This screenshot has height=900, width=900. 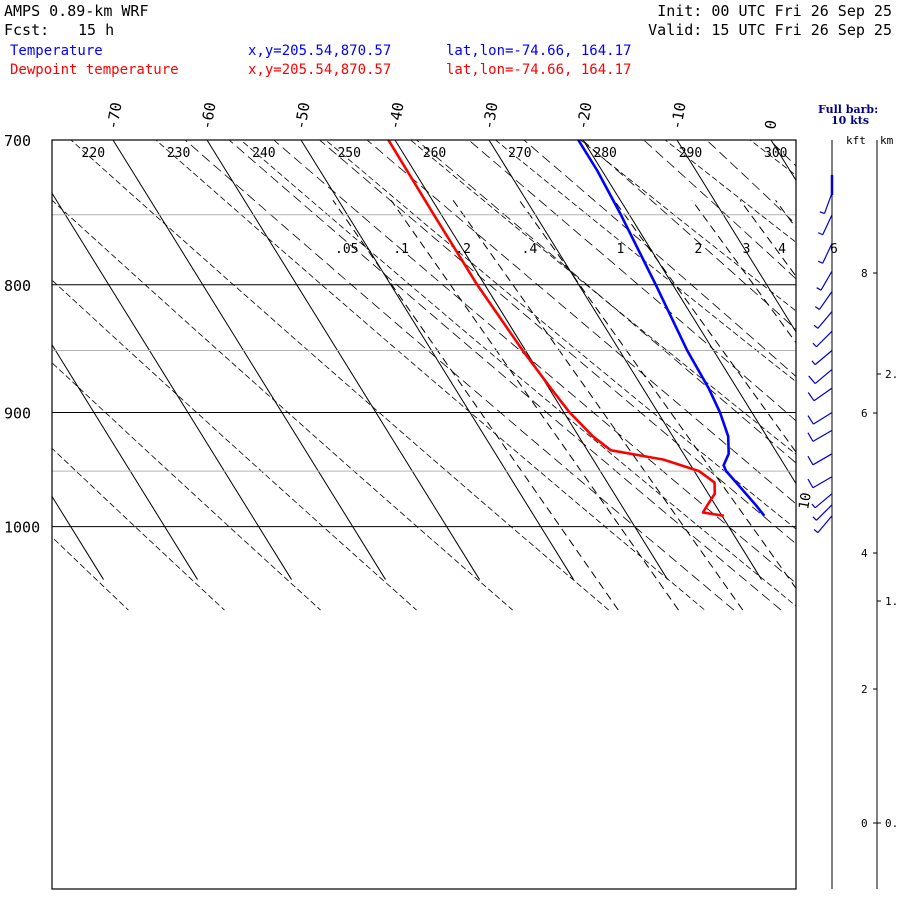 What do you see at coordinates (747, 249) in the screenshot?
I see `mixing-ratio-label: 3` at bounding box center [747, 249].